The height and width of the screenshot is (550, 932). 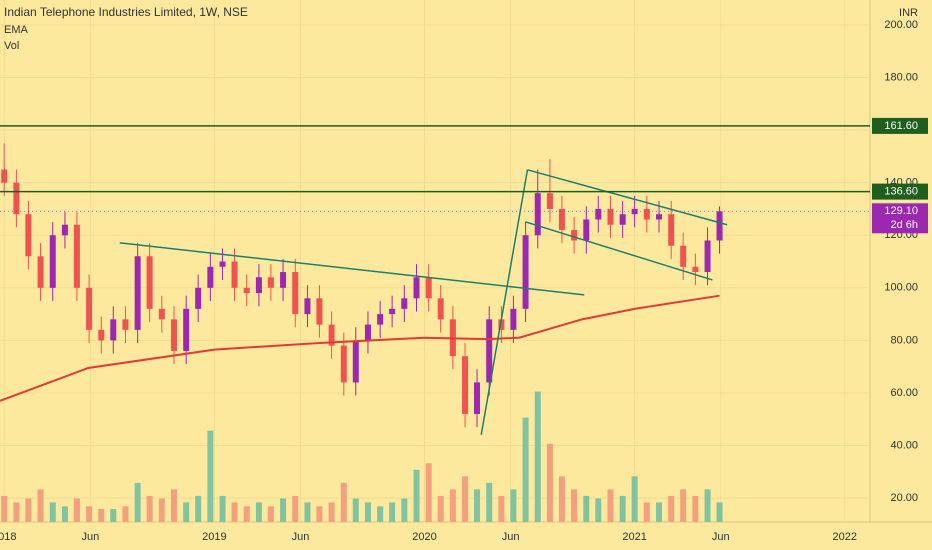 I want to click on y-tick-label: 80.00, so click(x=904, y=340).